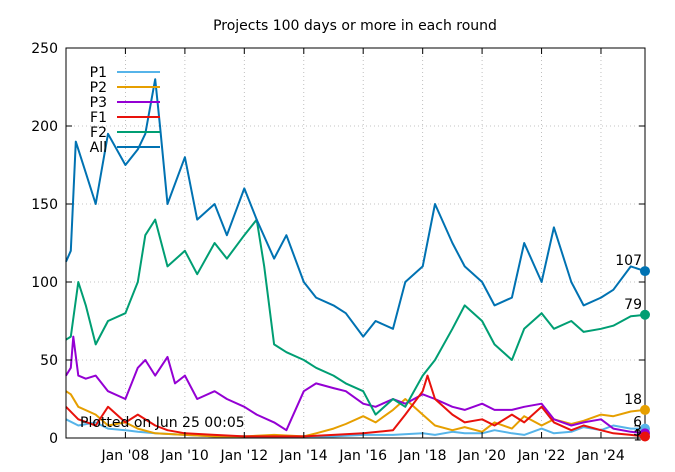  Describe the element at coordinates (98, 148) in the screenshot. I see `legend-label-all: All` at that location.